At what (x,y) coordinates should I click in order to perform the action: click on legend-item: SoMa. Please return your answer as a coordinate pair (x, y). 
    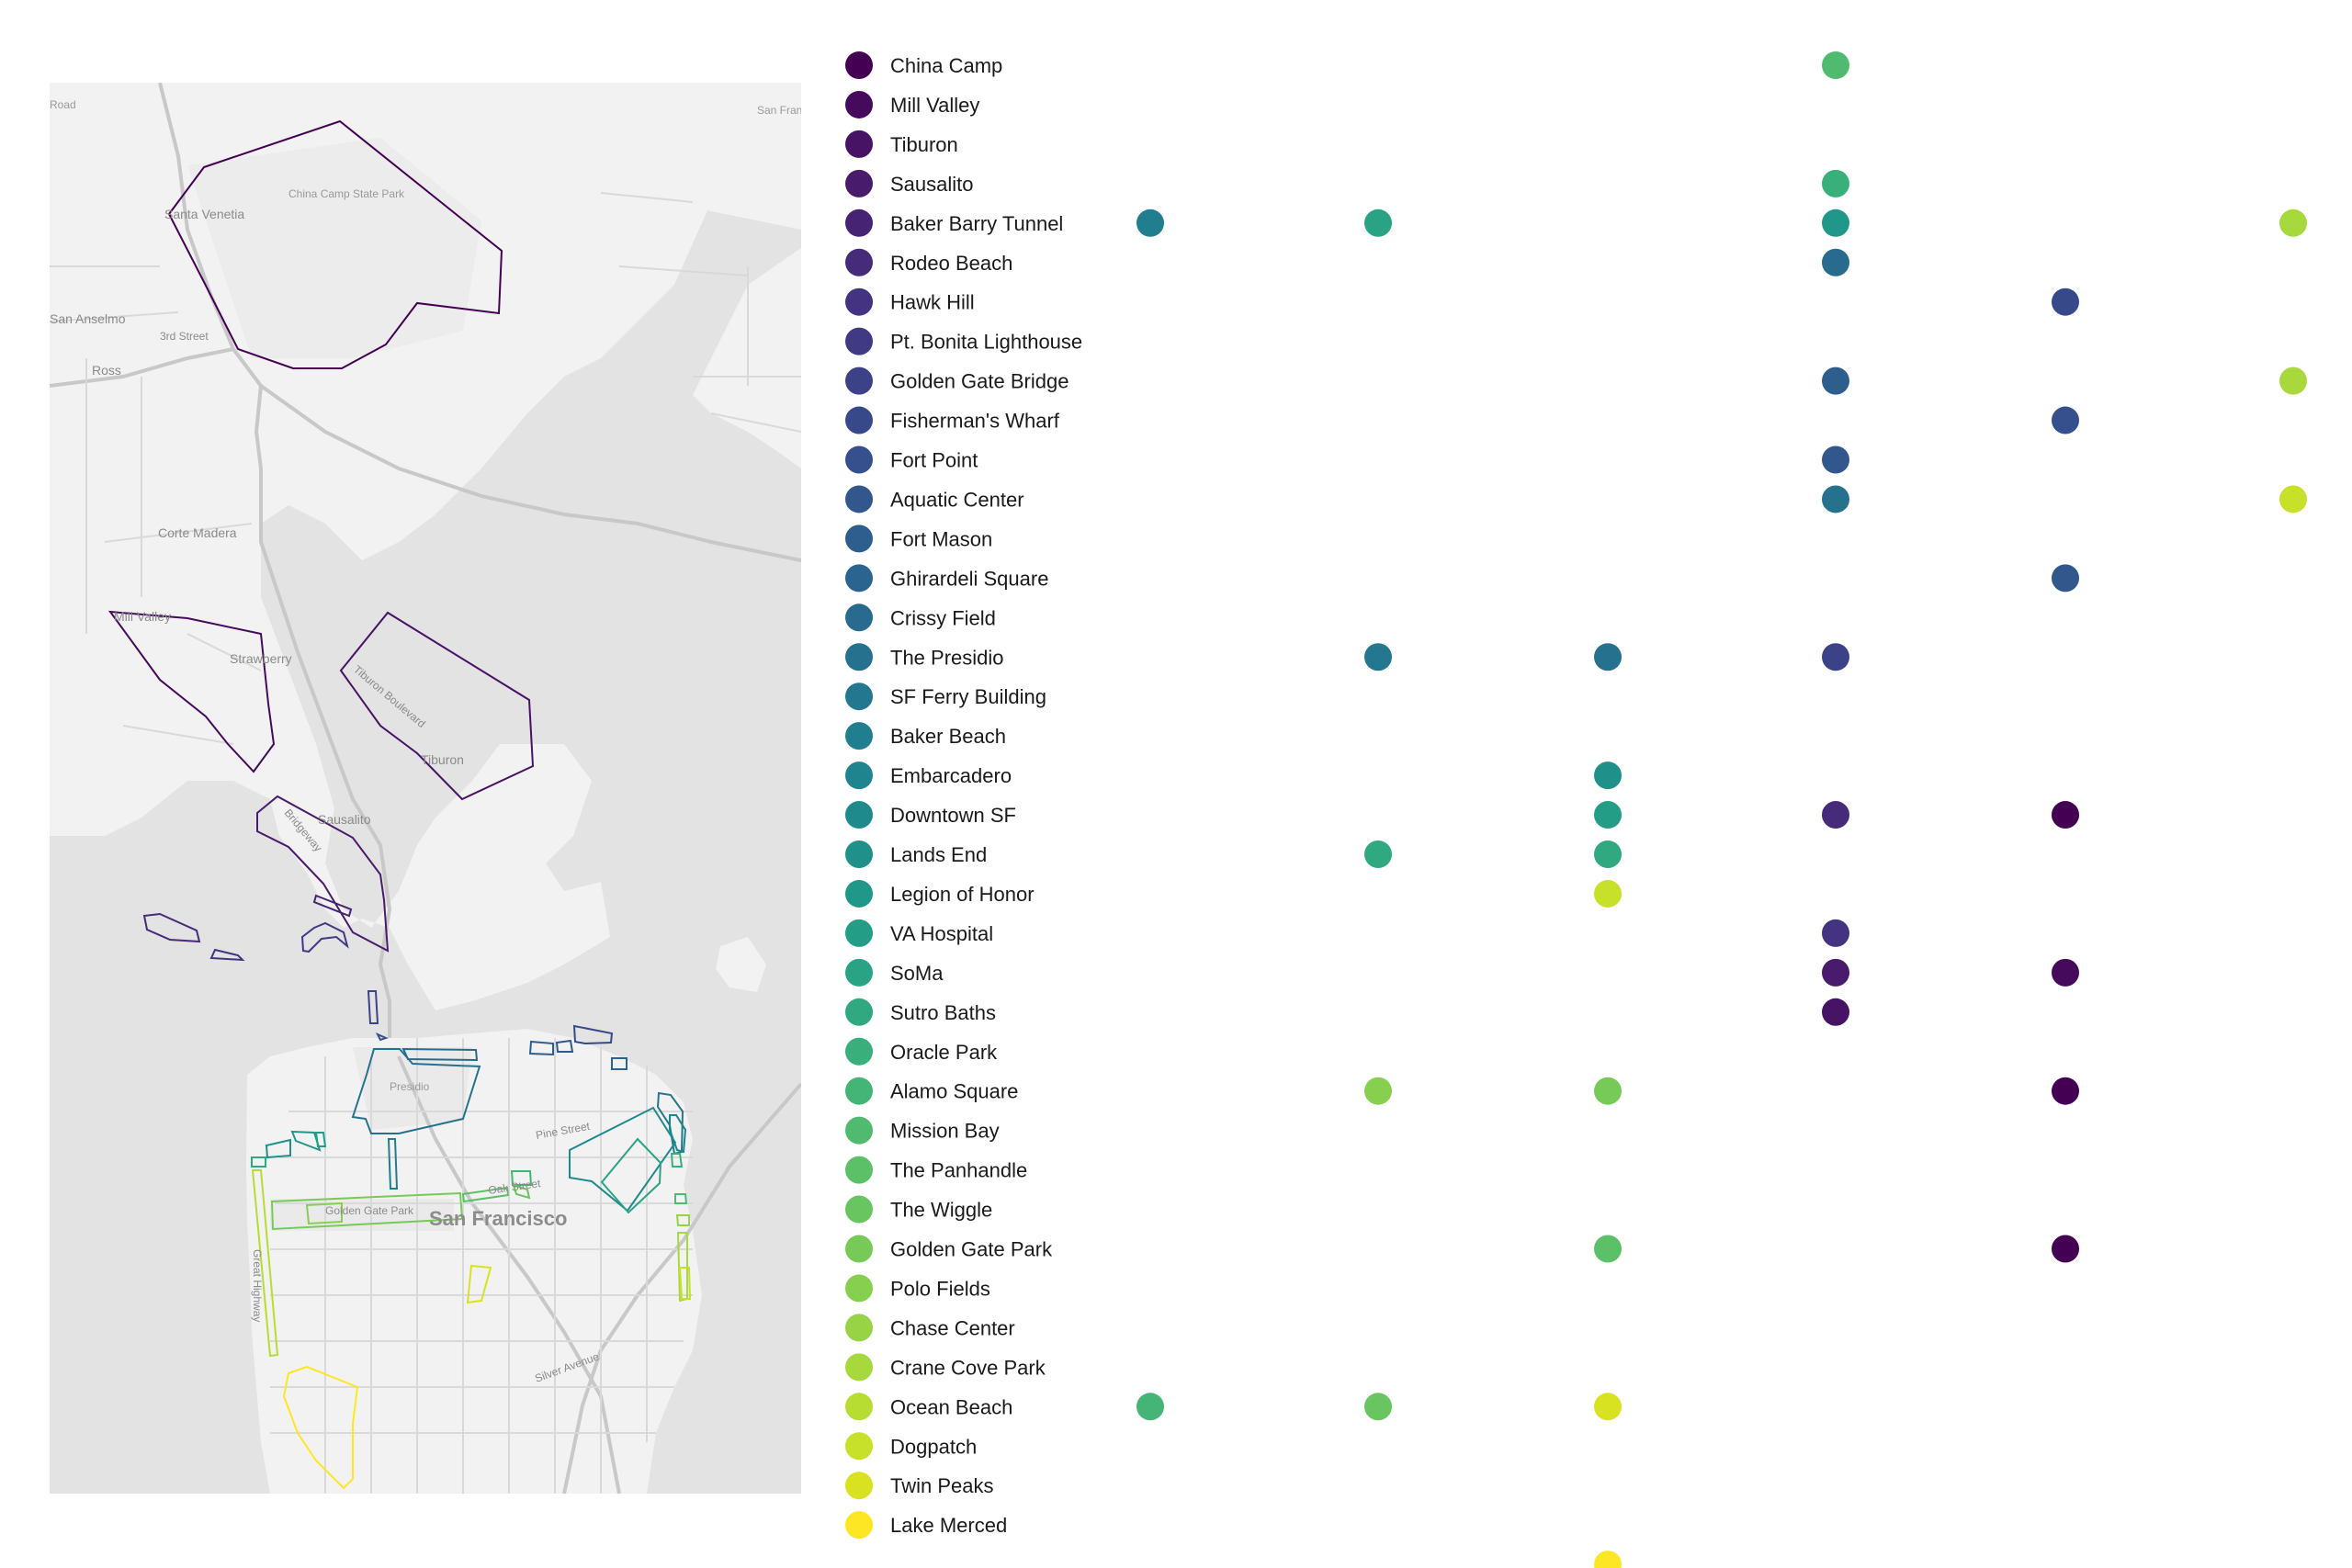
    Looking at the image, I should click on (894, 972).